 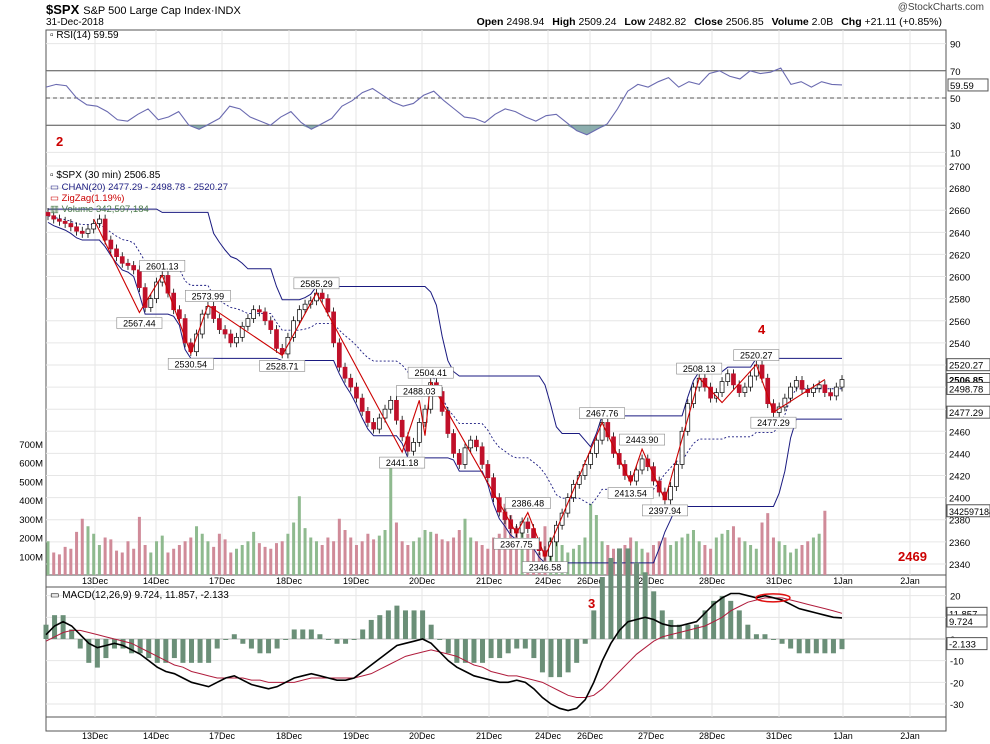 I want to click on macd-tick-label: -20, so click(x=957, y=683).